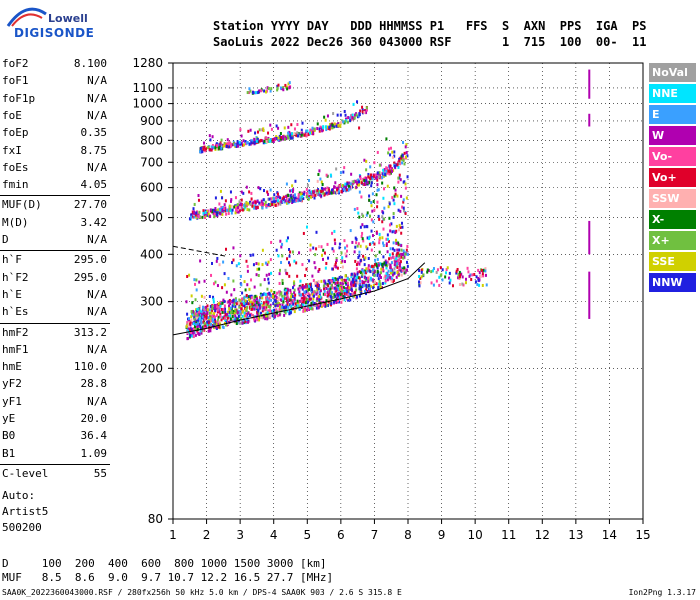 Image resolution: width=700 pixels, height=600 pixels. Describe the element at coordinates (55, 240) in the screenshot. I see `param-row: D N/A` at that location.